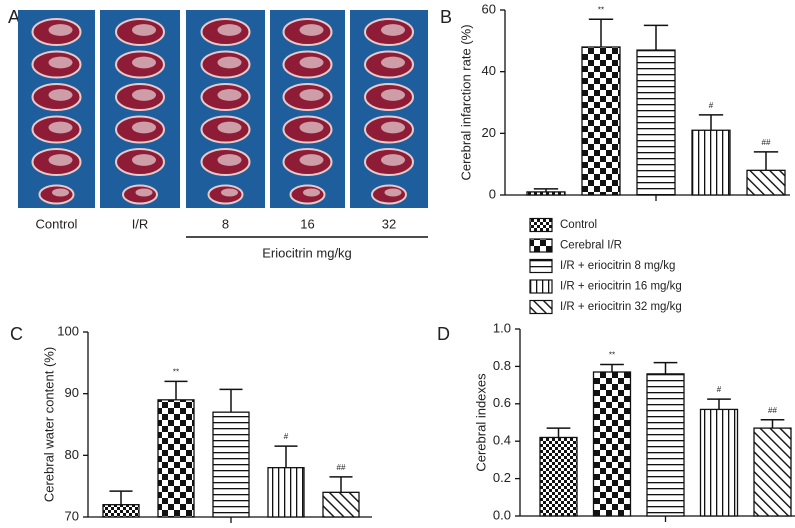  I want to click on group-title: Eriocitrin mg/kg, so click(307, 252).